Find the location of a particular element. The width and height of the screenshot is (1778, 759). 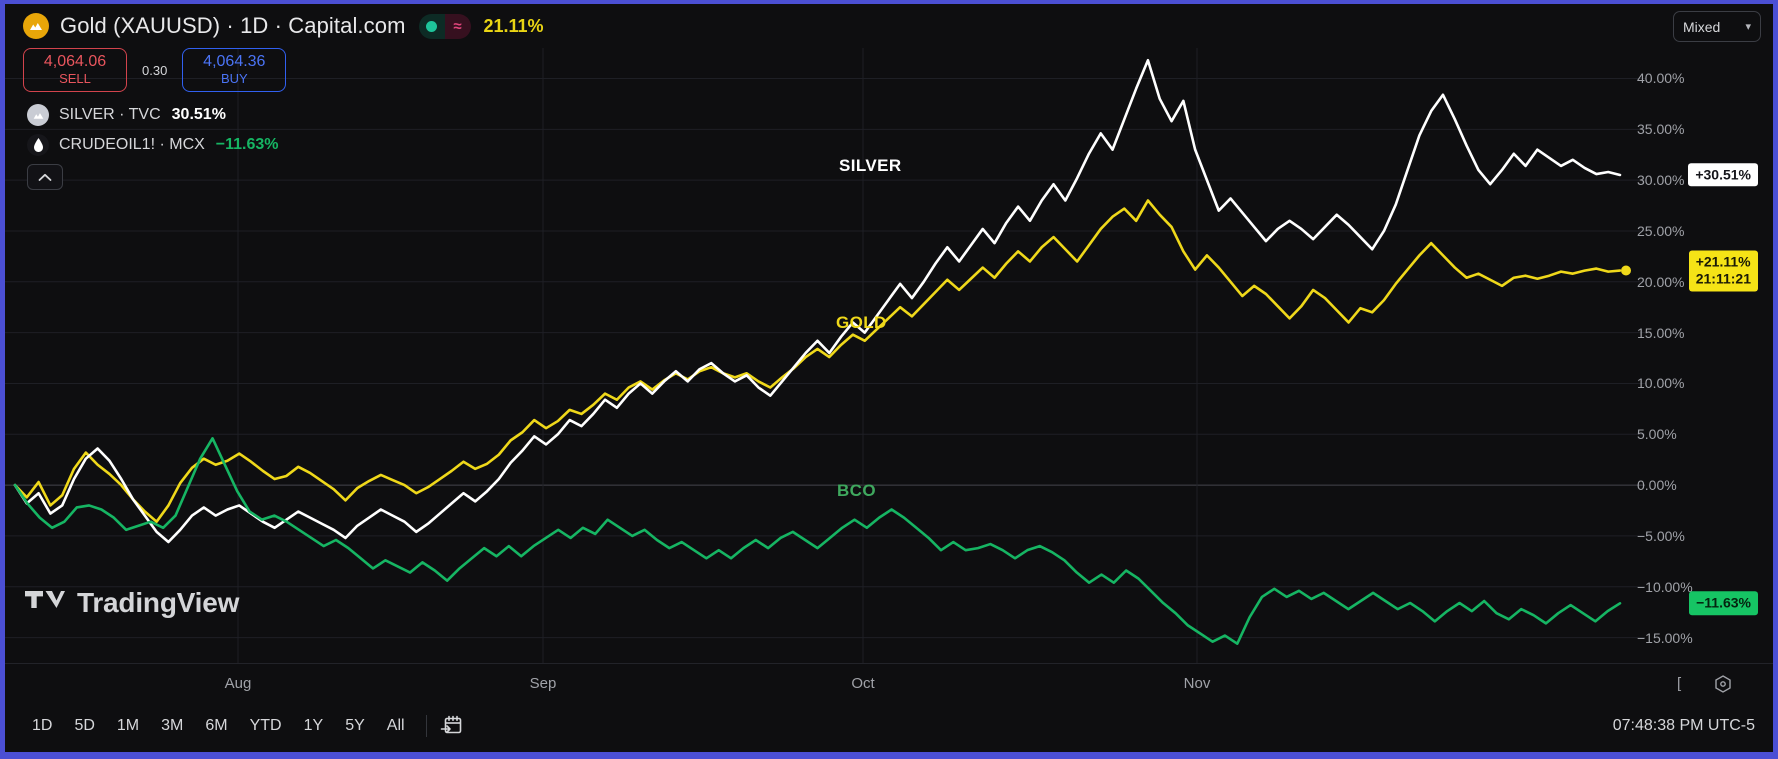

badge-value: +21.11% is located at coordinates (1723, 261).